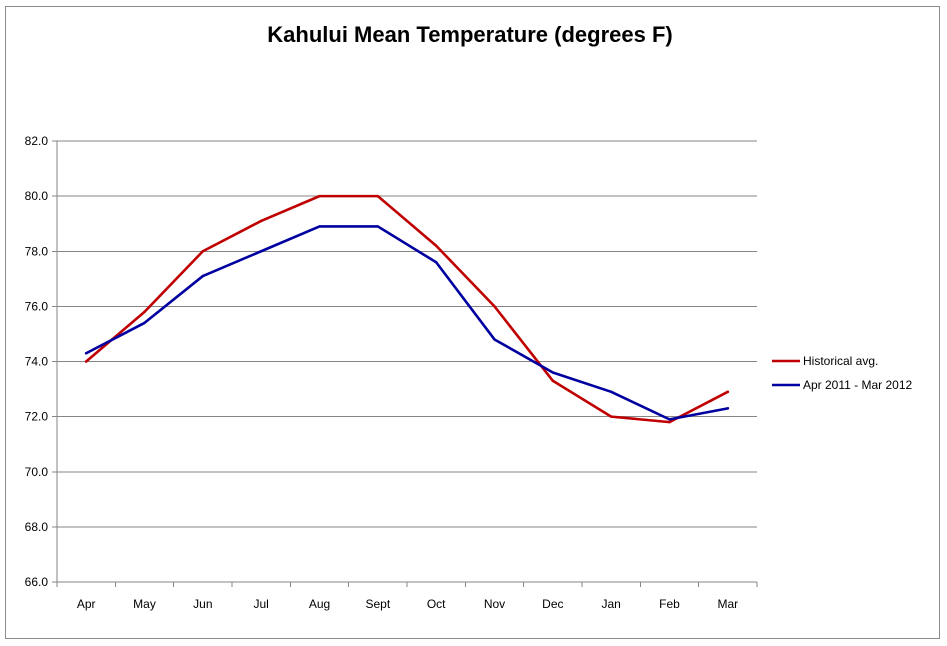 This screenshot has height=646, width=947. What do you see at coordinates (37, 582) in the screenshot?
I see `y-tick-label: 66.0` at bounding box center [37, 582].